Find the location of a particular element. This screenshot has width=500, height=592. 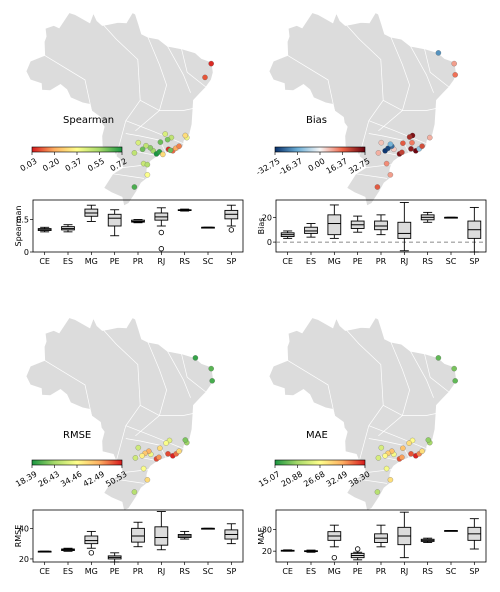

y-tick-label: 40 is located at coordinates (24, 528).